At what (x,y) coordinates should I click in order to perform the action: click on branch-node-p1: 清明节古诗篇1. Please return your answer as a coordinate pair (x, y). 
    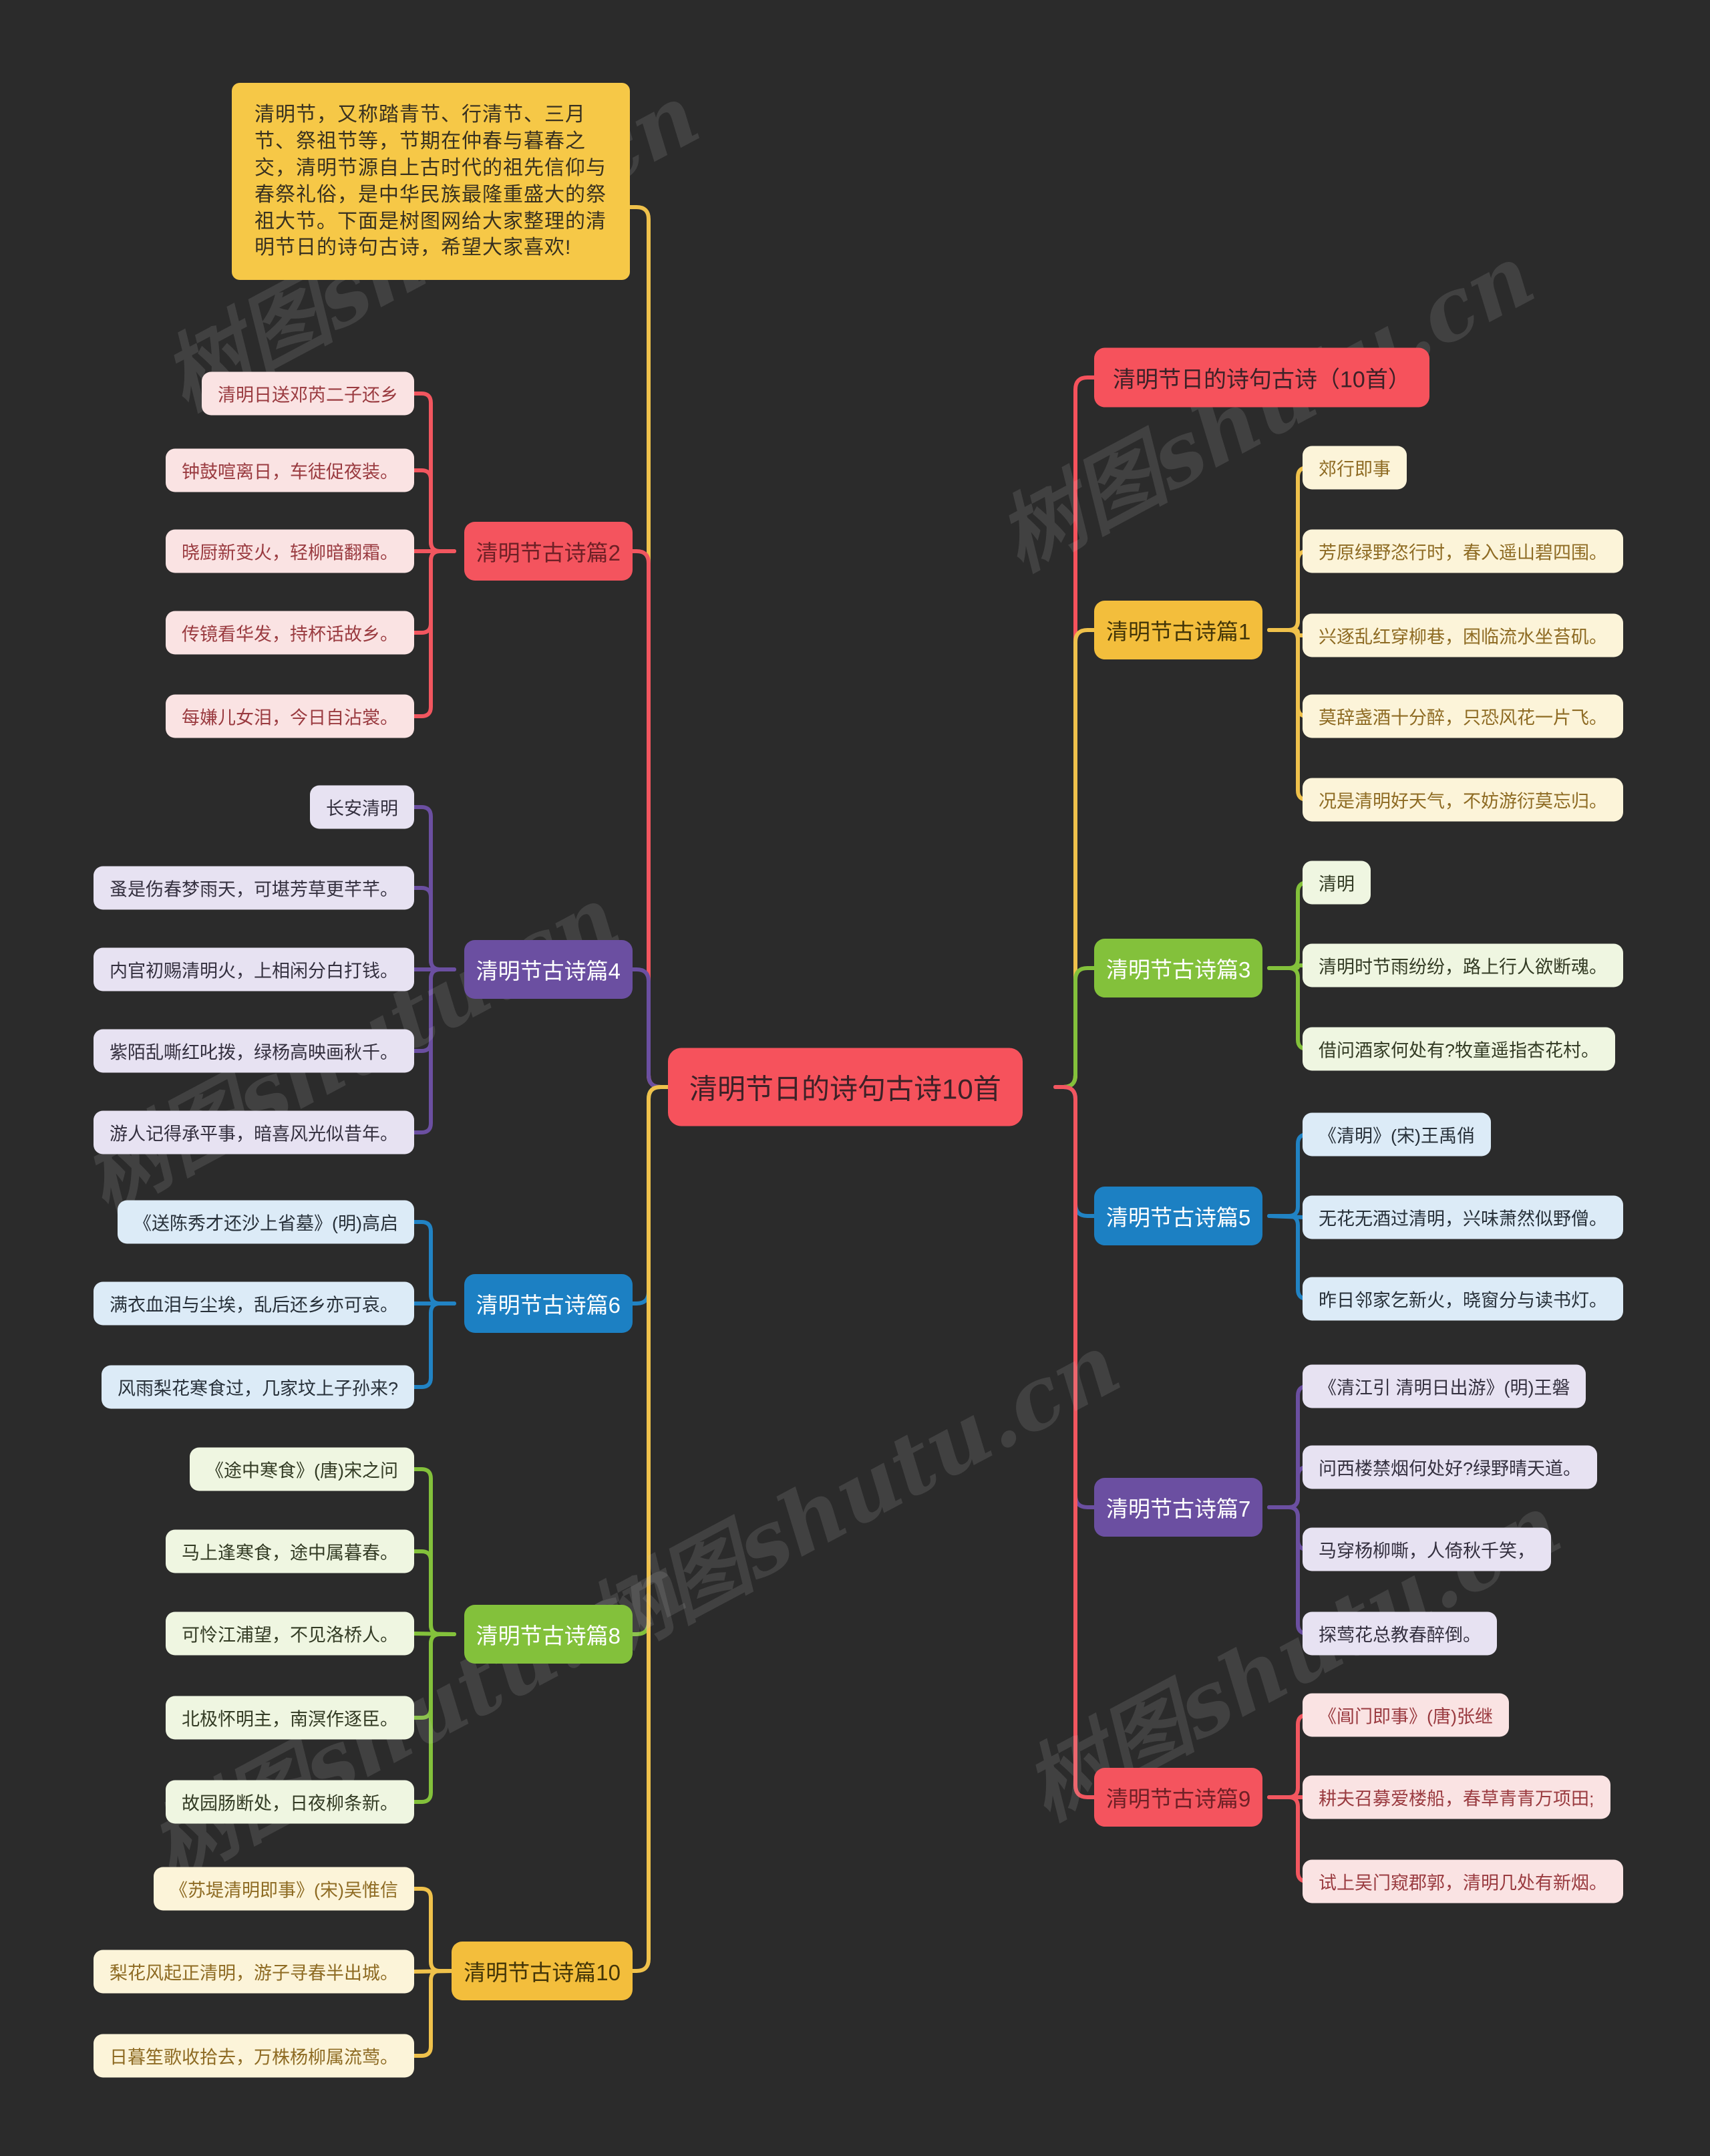
    Looking at the image, I should click on (1178, 630).